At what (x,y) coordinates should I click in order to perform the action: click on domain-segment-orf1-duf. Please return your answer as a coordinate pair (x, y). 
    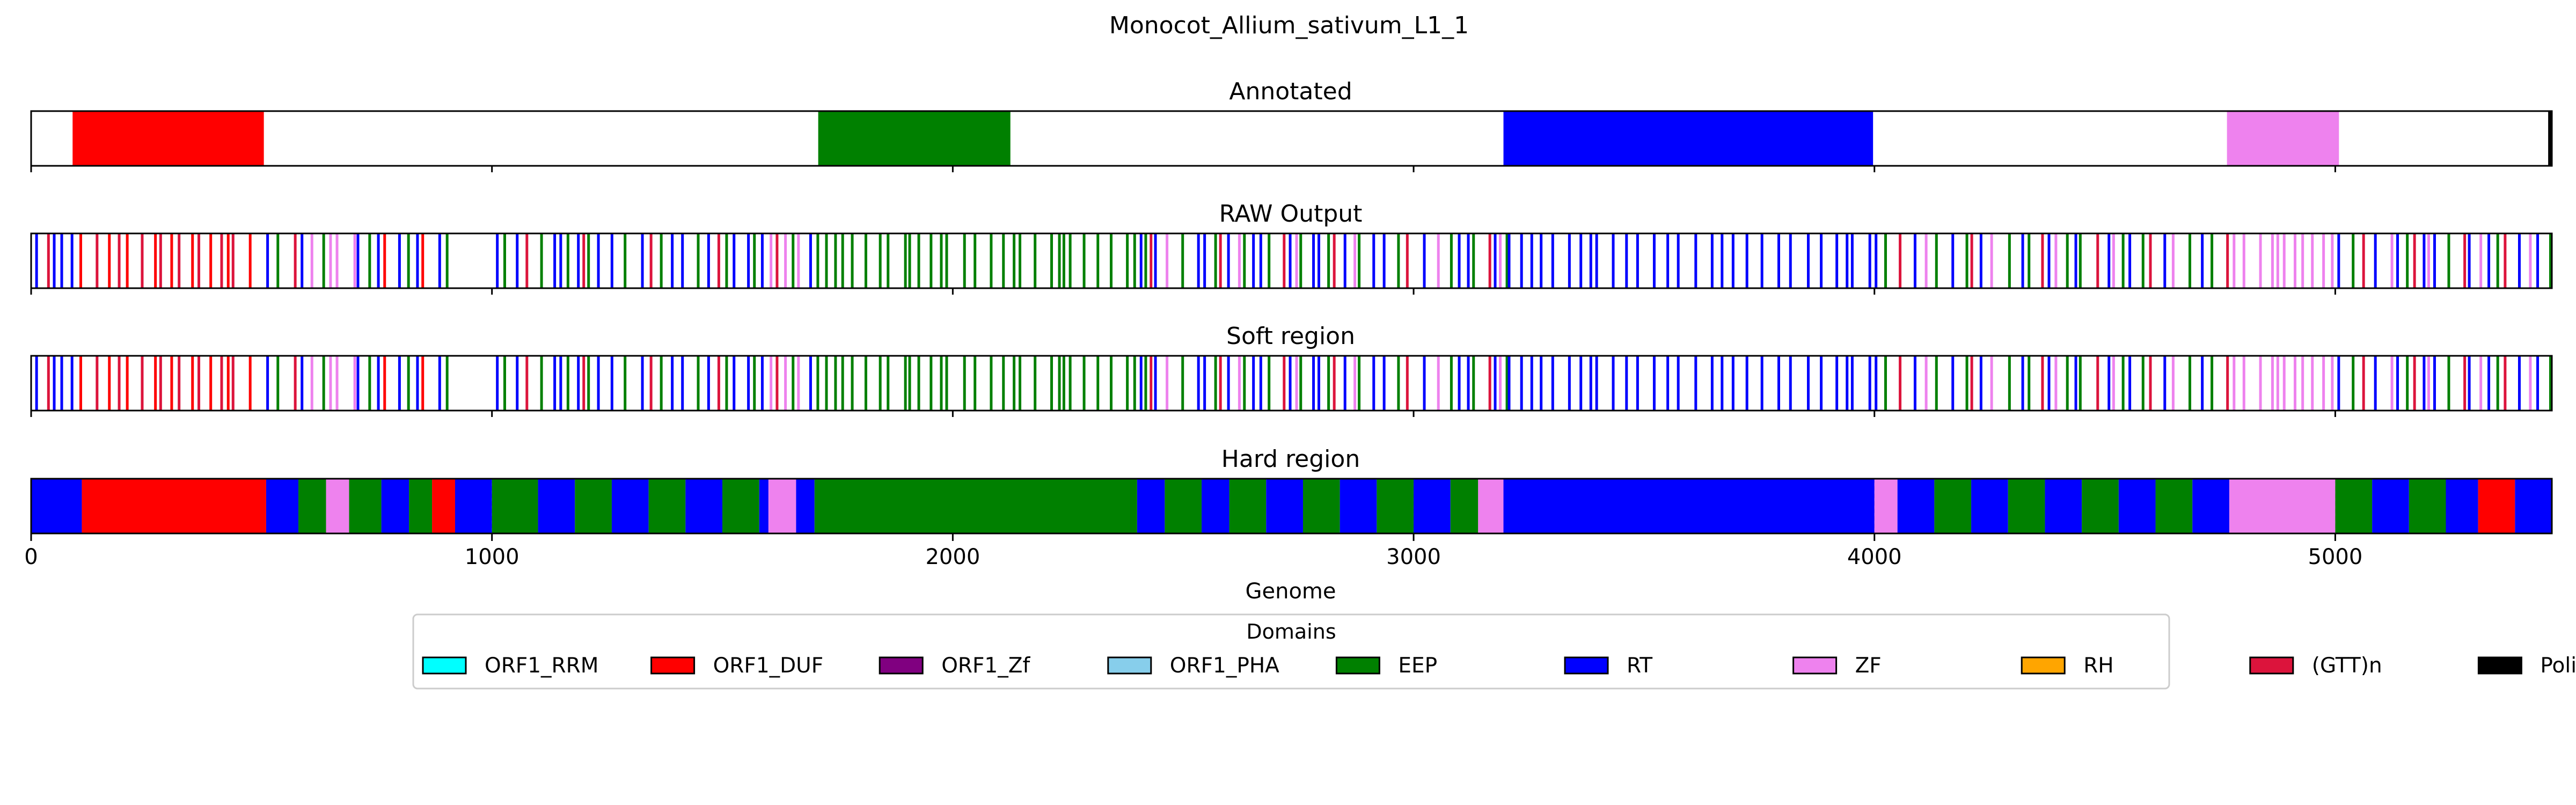
    Looking at the image, I should click on (2496, 506).